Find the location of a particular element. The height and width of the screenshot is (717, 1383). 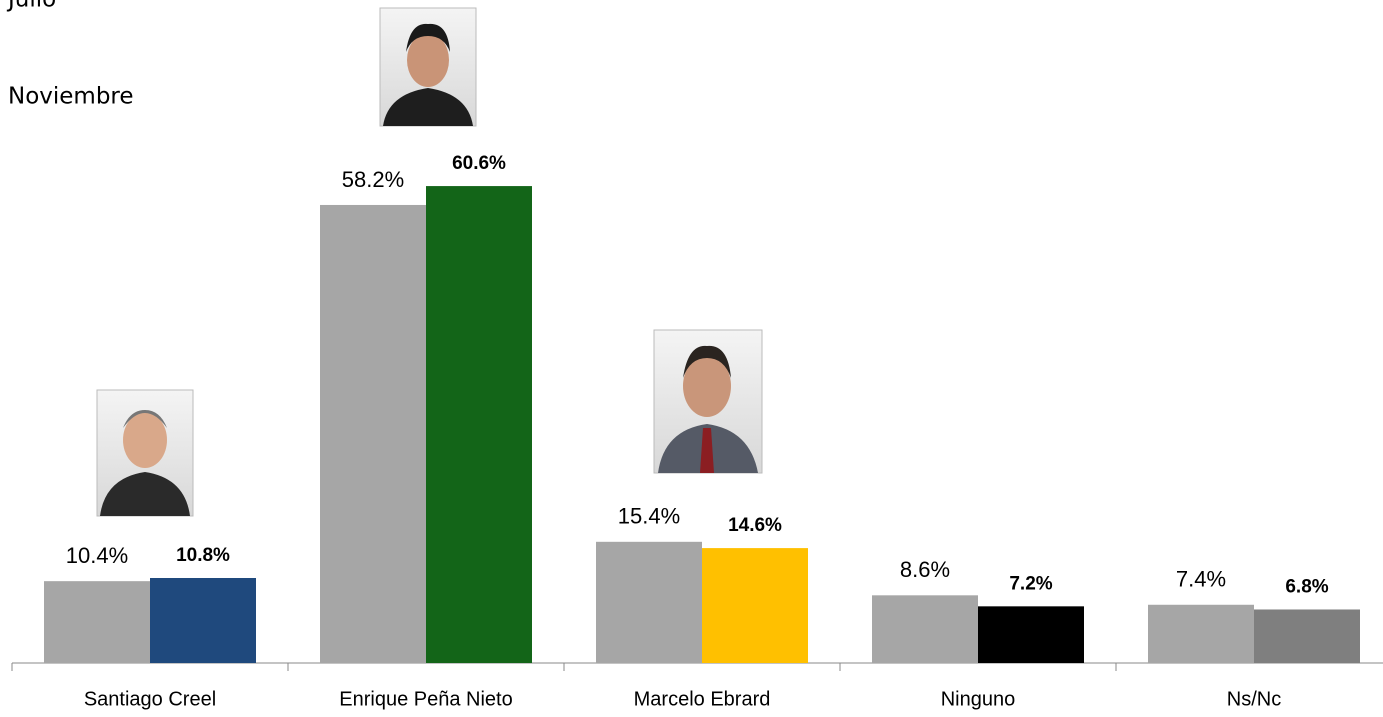

value-label: 60.6% is located at coordinates (479, 163).